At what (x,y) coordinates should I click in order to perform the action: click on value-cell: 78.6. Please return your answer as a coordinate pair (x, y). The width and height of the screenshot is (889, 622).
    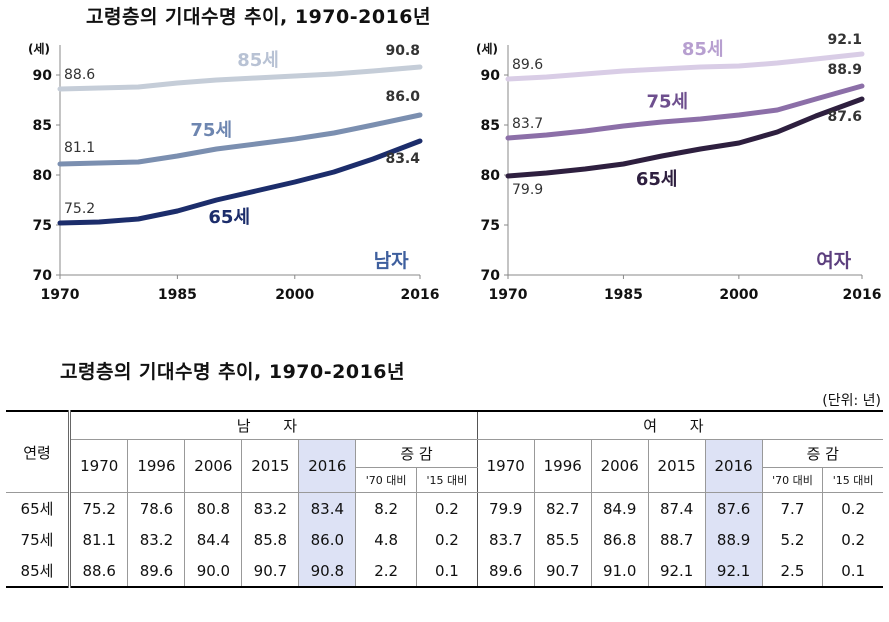
    Looking at the image, I should click on (156, 508).